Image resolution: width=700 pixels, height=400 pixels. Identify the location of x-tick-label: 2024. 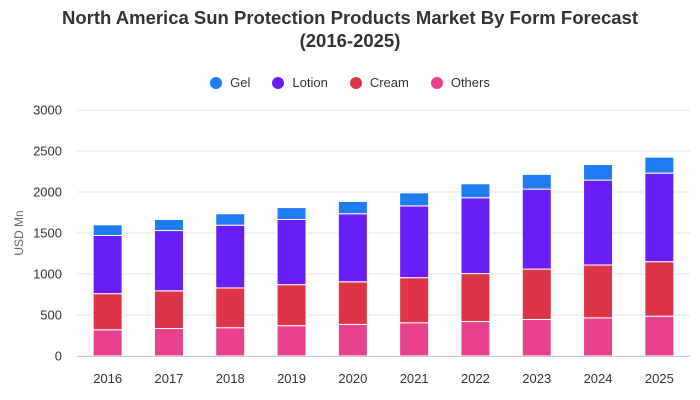
(598, 378).